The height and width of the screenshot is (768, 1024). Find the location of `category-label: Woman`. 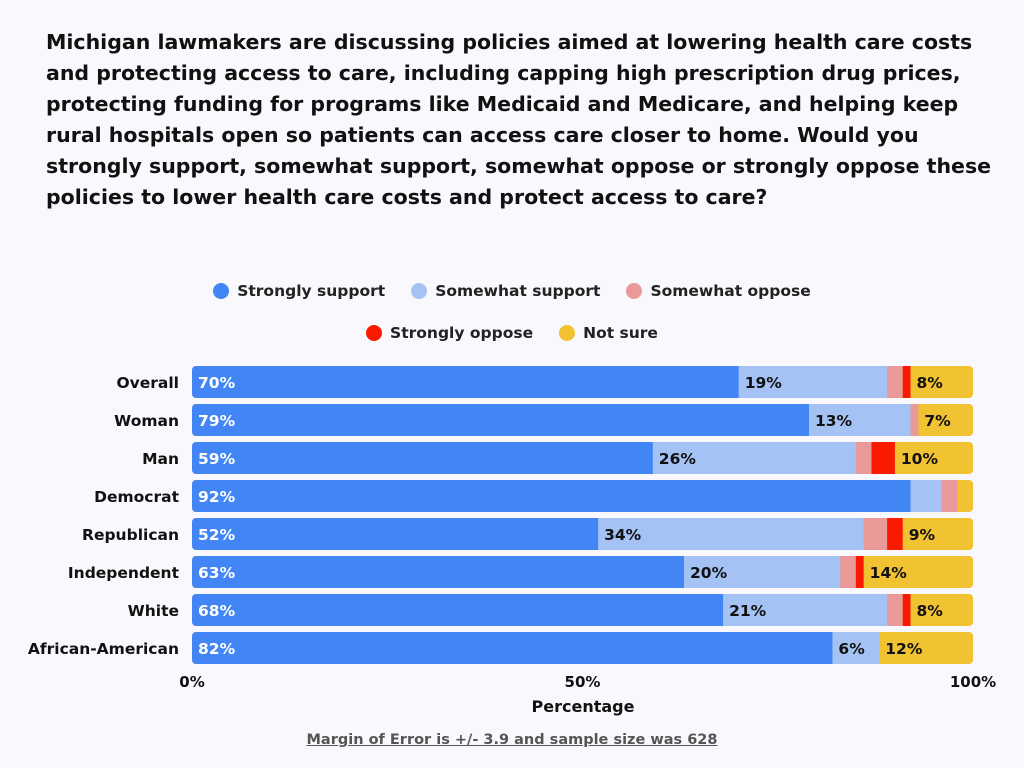

category-label: Woman is located at coordinates (146, 421).